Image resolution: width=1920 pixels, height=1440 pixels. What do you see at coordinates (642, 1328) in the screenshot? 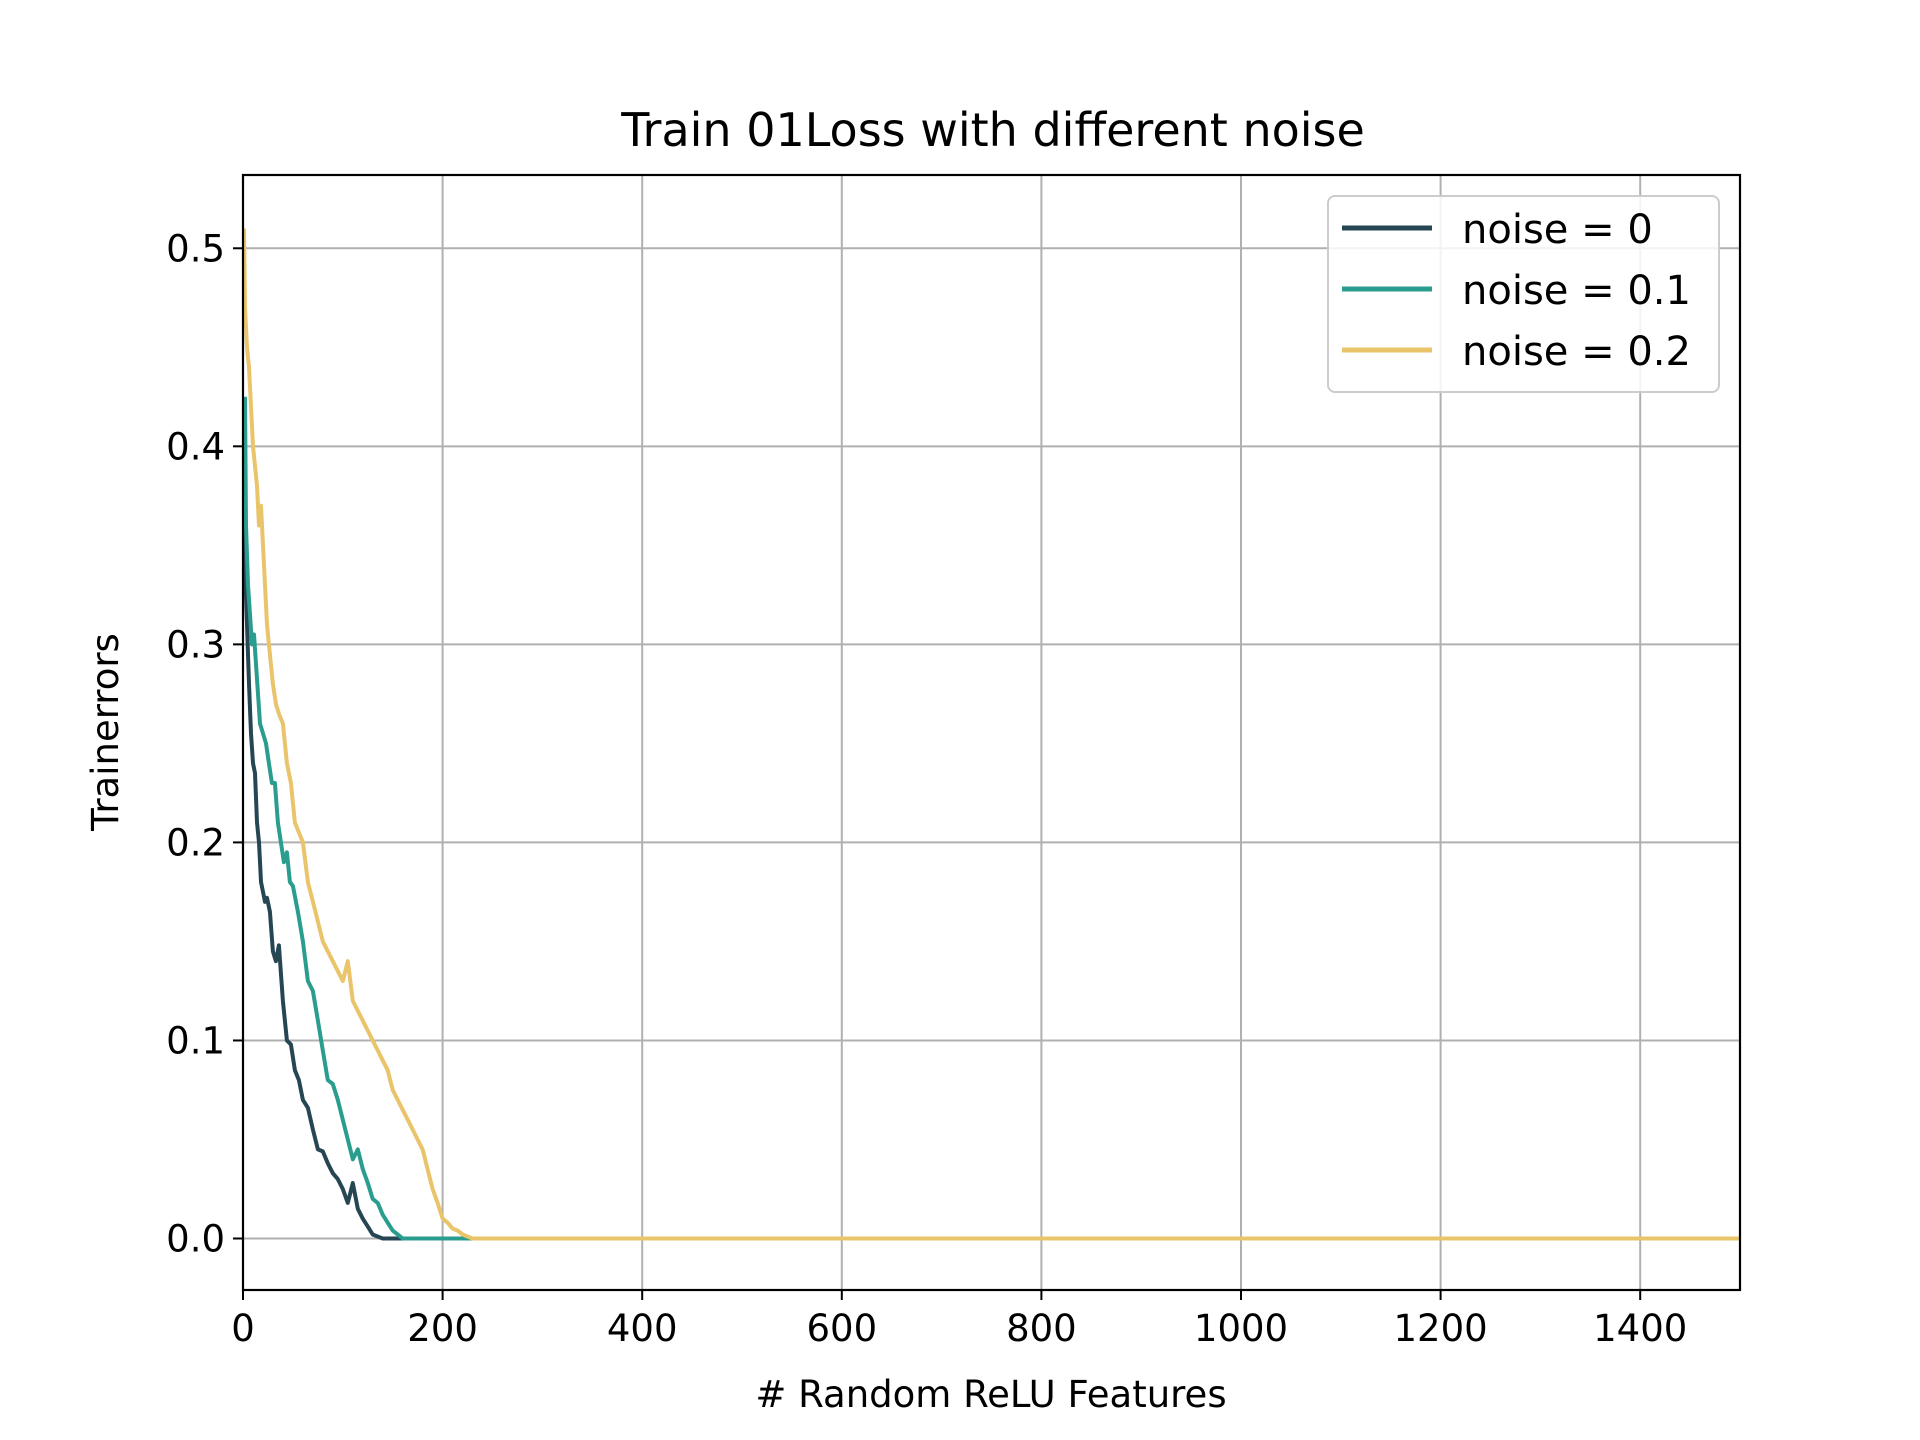
I see `x-tick-label: 400` at bounding box center [642, 1328].